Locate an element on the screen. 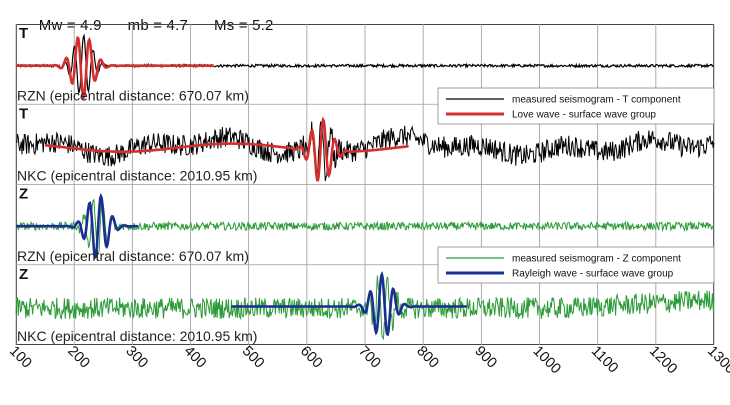 The image size is (730, 405). x-tick-label-200: 200 is located at coordinates (78, 357).